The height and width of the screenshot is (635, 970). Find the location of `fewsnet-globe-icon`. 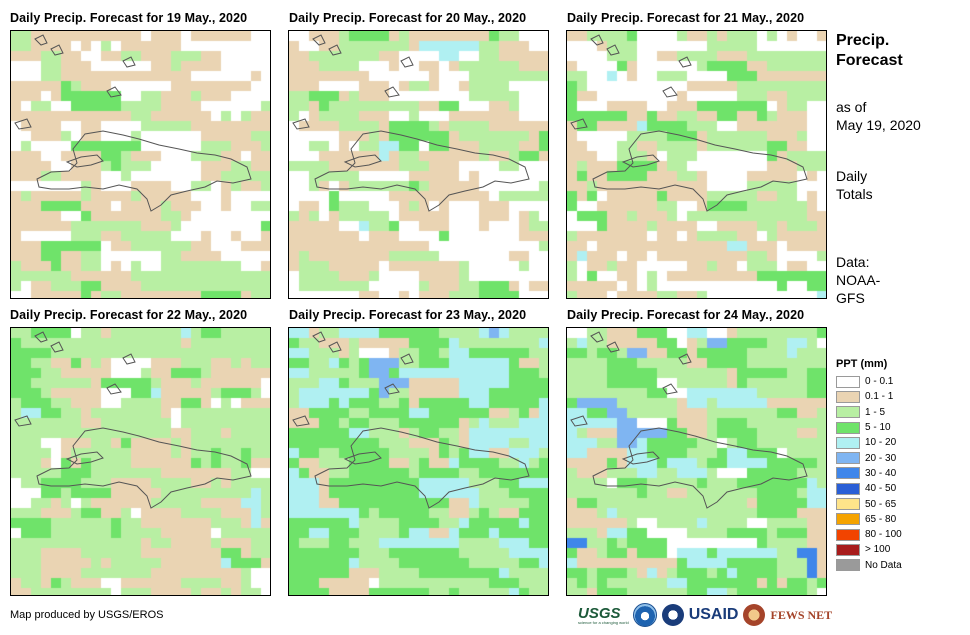

fewsnet-globe-icon is located at coordinates (754, 615).